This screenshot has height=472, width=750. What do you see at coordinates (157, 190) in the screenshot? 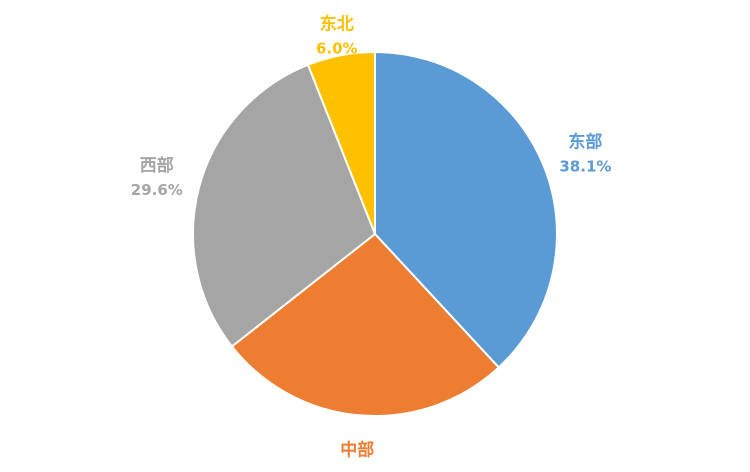
I see `slice-value-label: 29.6%` at bounding box center [157, 190].